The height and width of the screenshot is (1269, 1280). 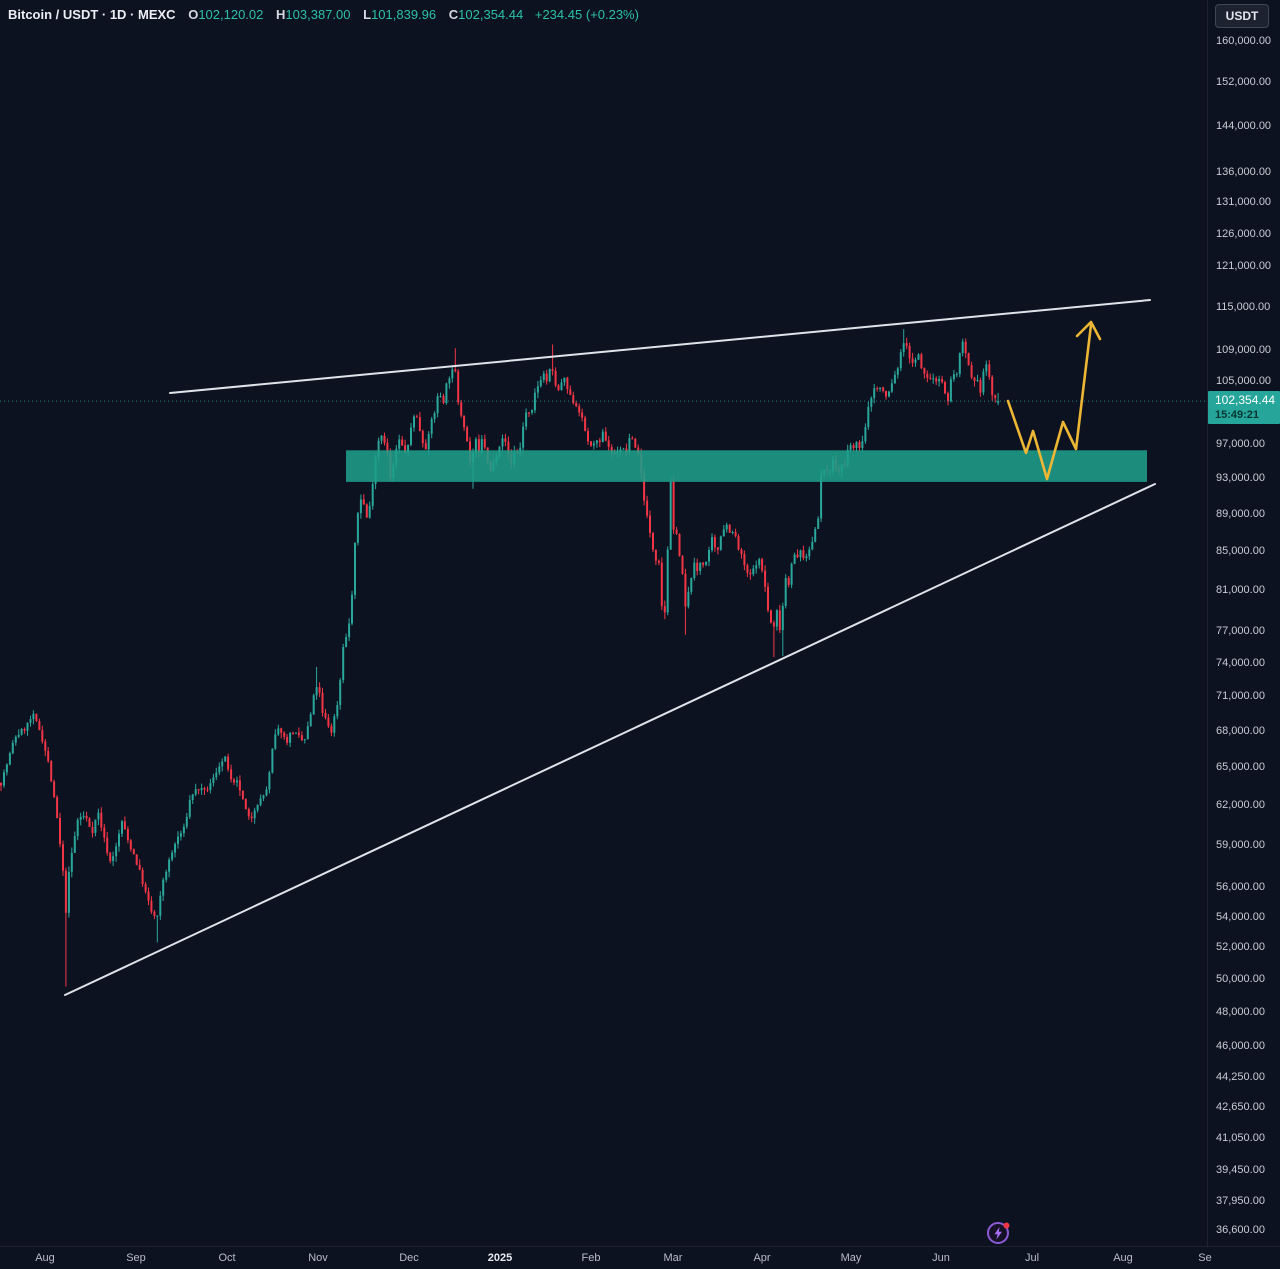 I want to click on price-axis-label: 44,250.00, so click(x=1240, y=1077).